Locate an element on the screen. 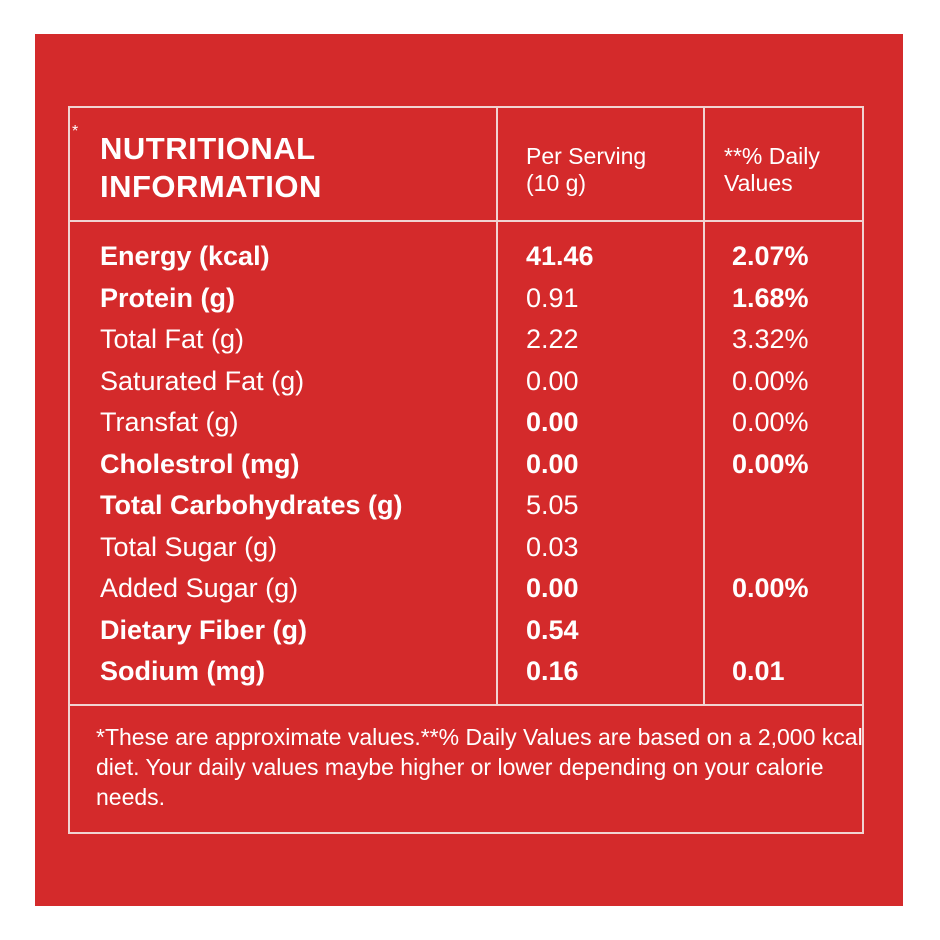  per-serving-value: 5.05 is located at coordinates (552, 505).